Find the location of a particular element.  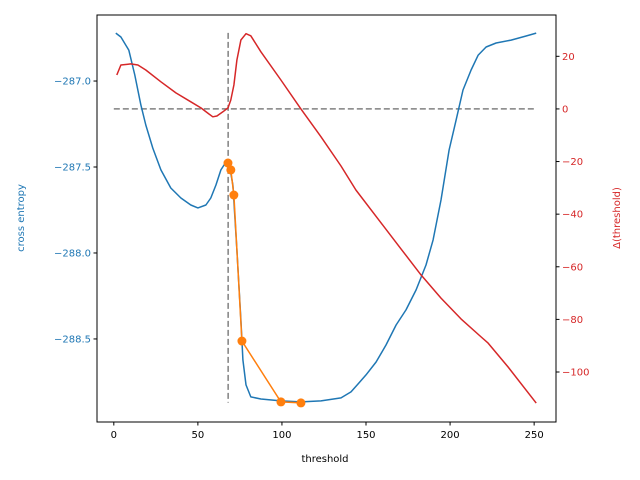

x-axis-label: threshold is located at coordinates (324, 459).